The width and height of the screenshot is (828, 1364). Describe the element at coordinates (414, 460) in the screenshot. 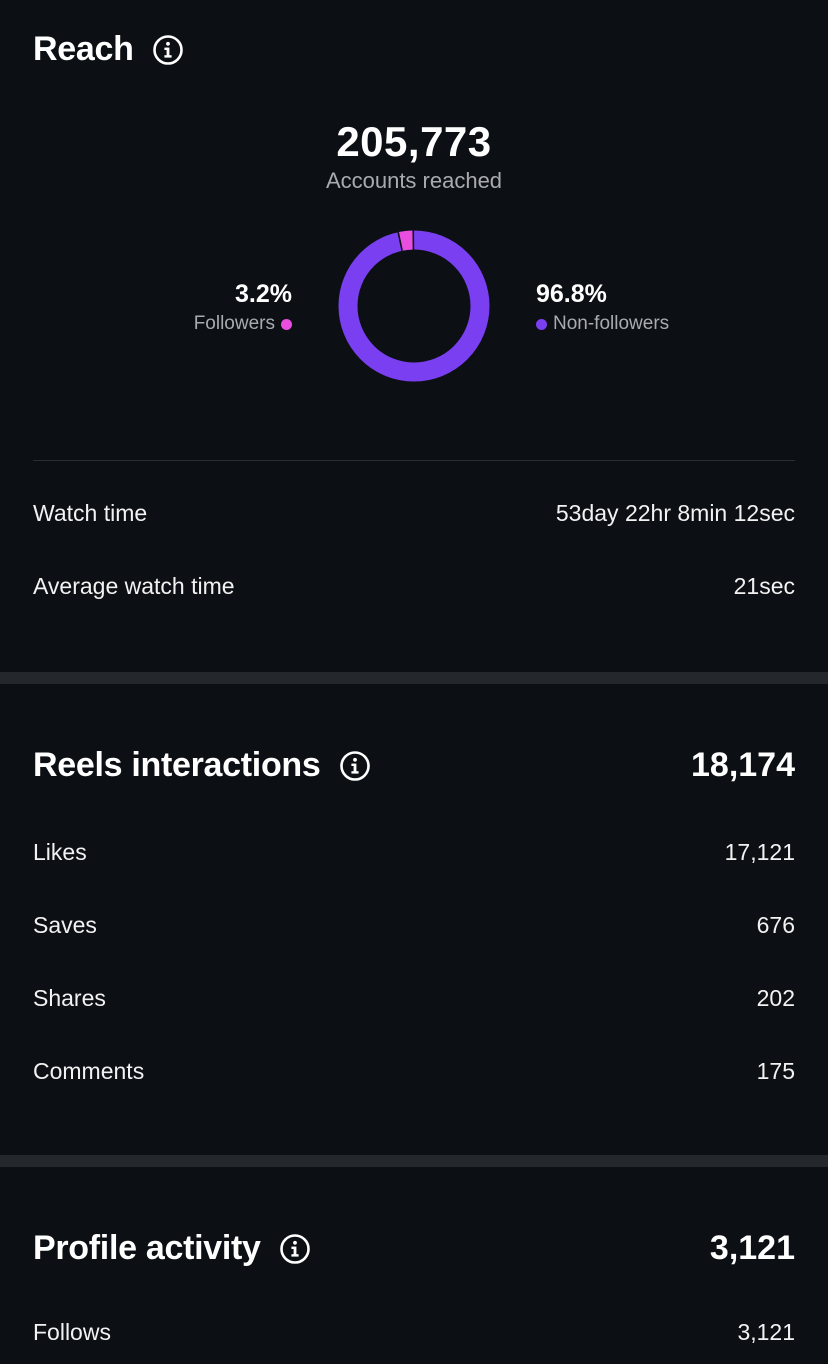

I see `reach-divider` at that location.